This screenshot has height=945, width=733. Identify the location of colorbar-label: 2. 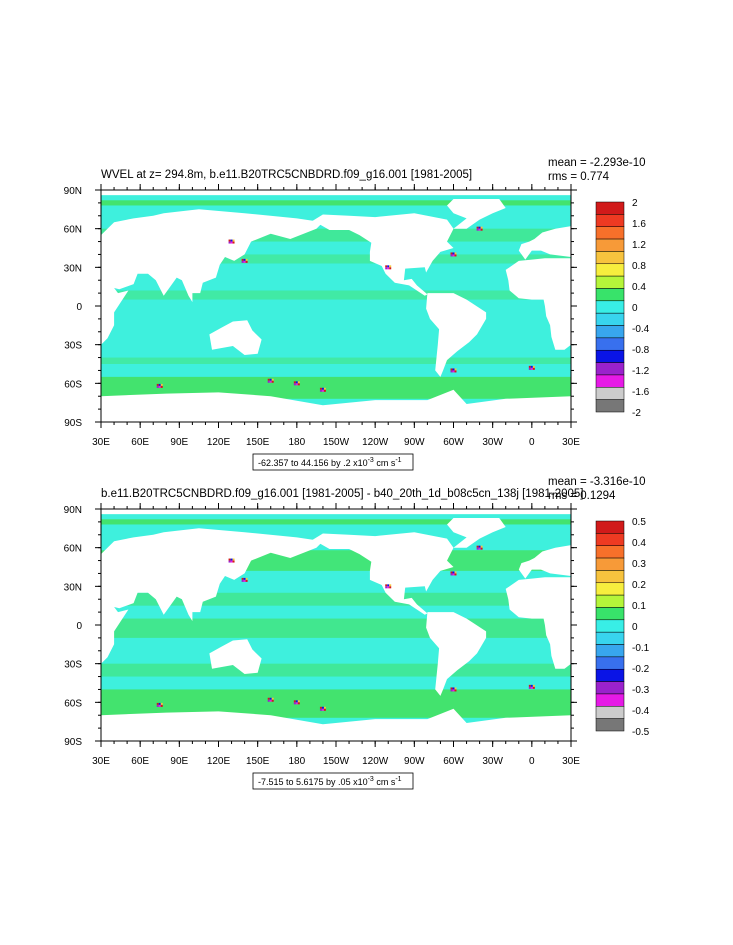
(635, 203).